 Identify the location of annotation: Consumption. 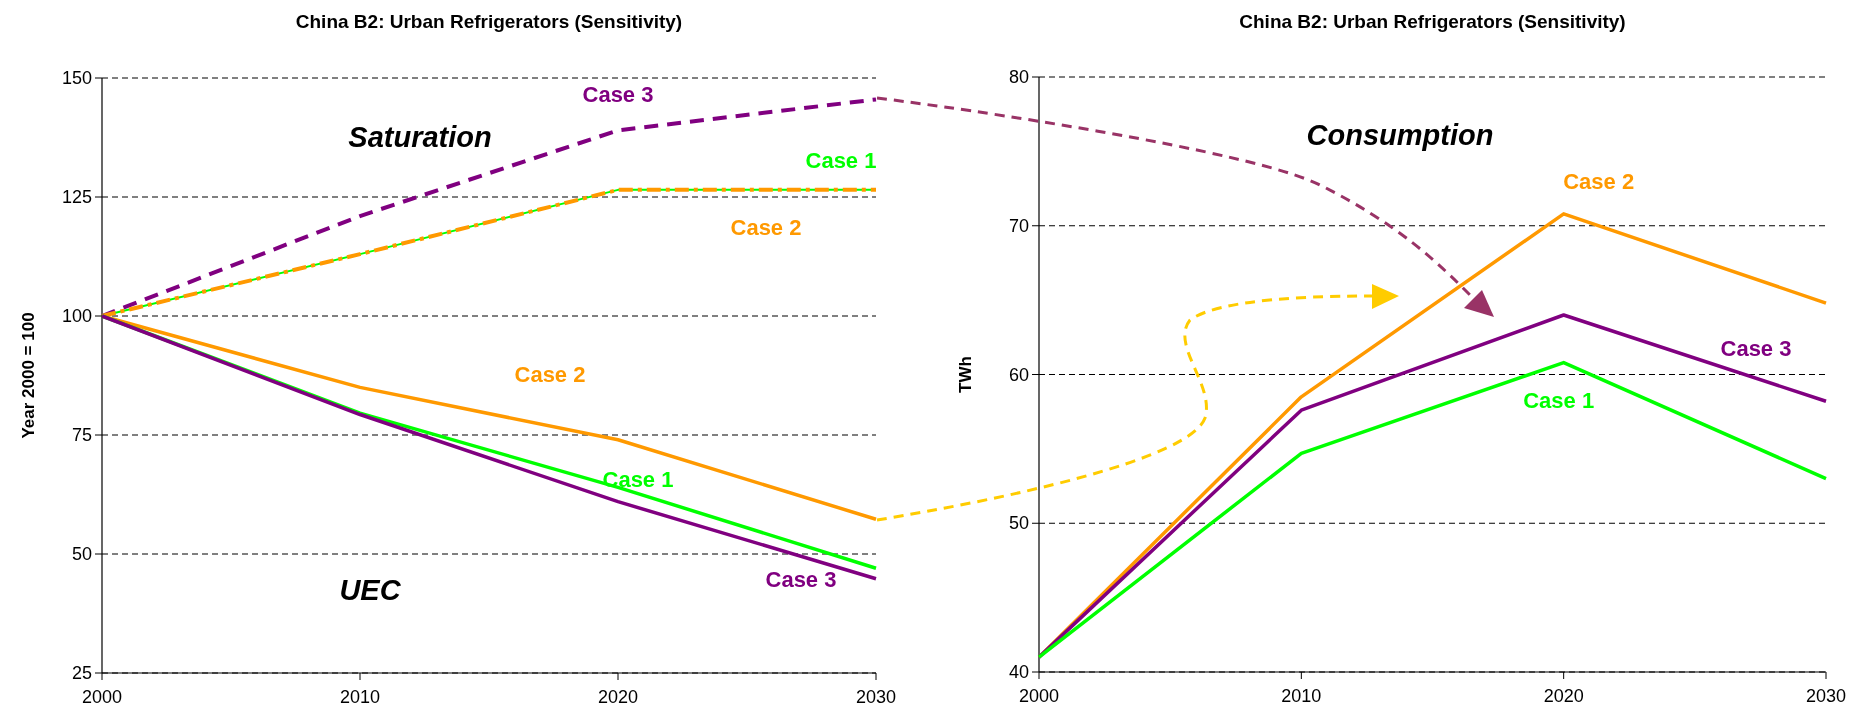
(1400, 135).